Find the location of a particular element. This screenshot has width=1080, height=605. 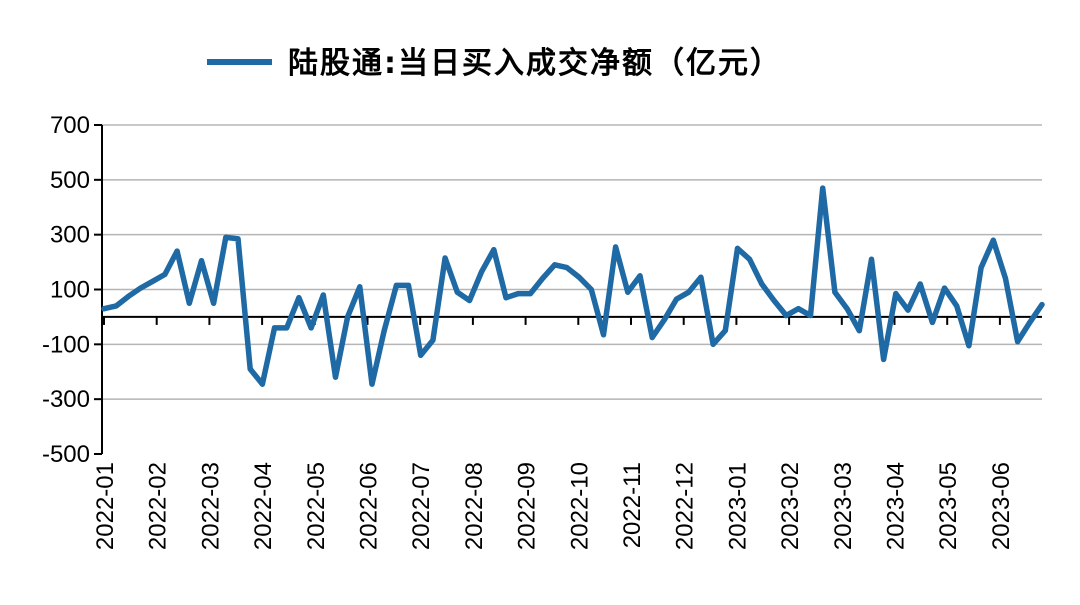

y-tick-label: 100 is located at coordinates (70, 290).